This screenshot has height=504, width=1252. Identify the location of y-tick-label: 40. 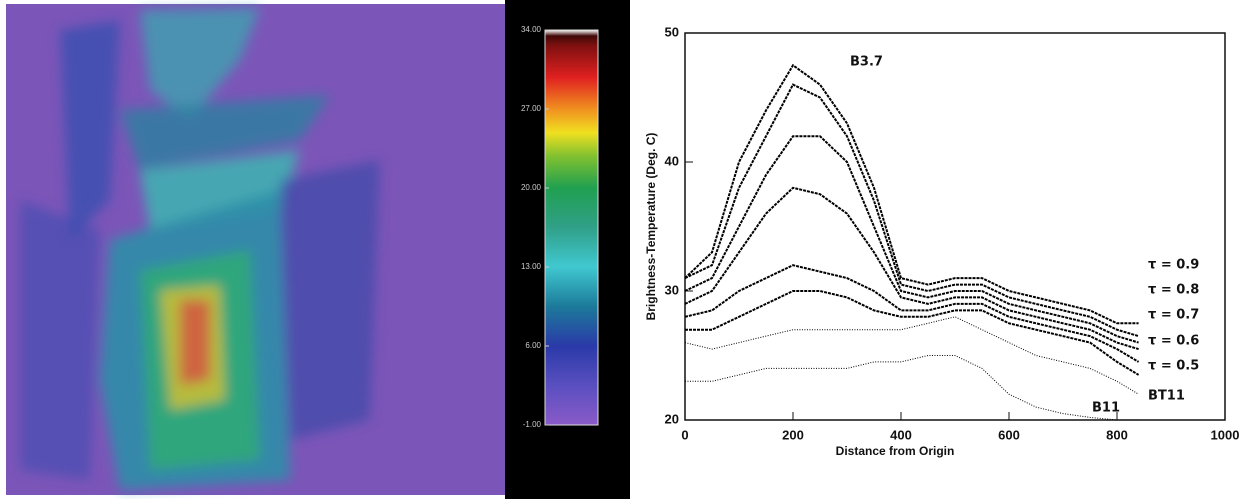
(672, 160).